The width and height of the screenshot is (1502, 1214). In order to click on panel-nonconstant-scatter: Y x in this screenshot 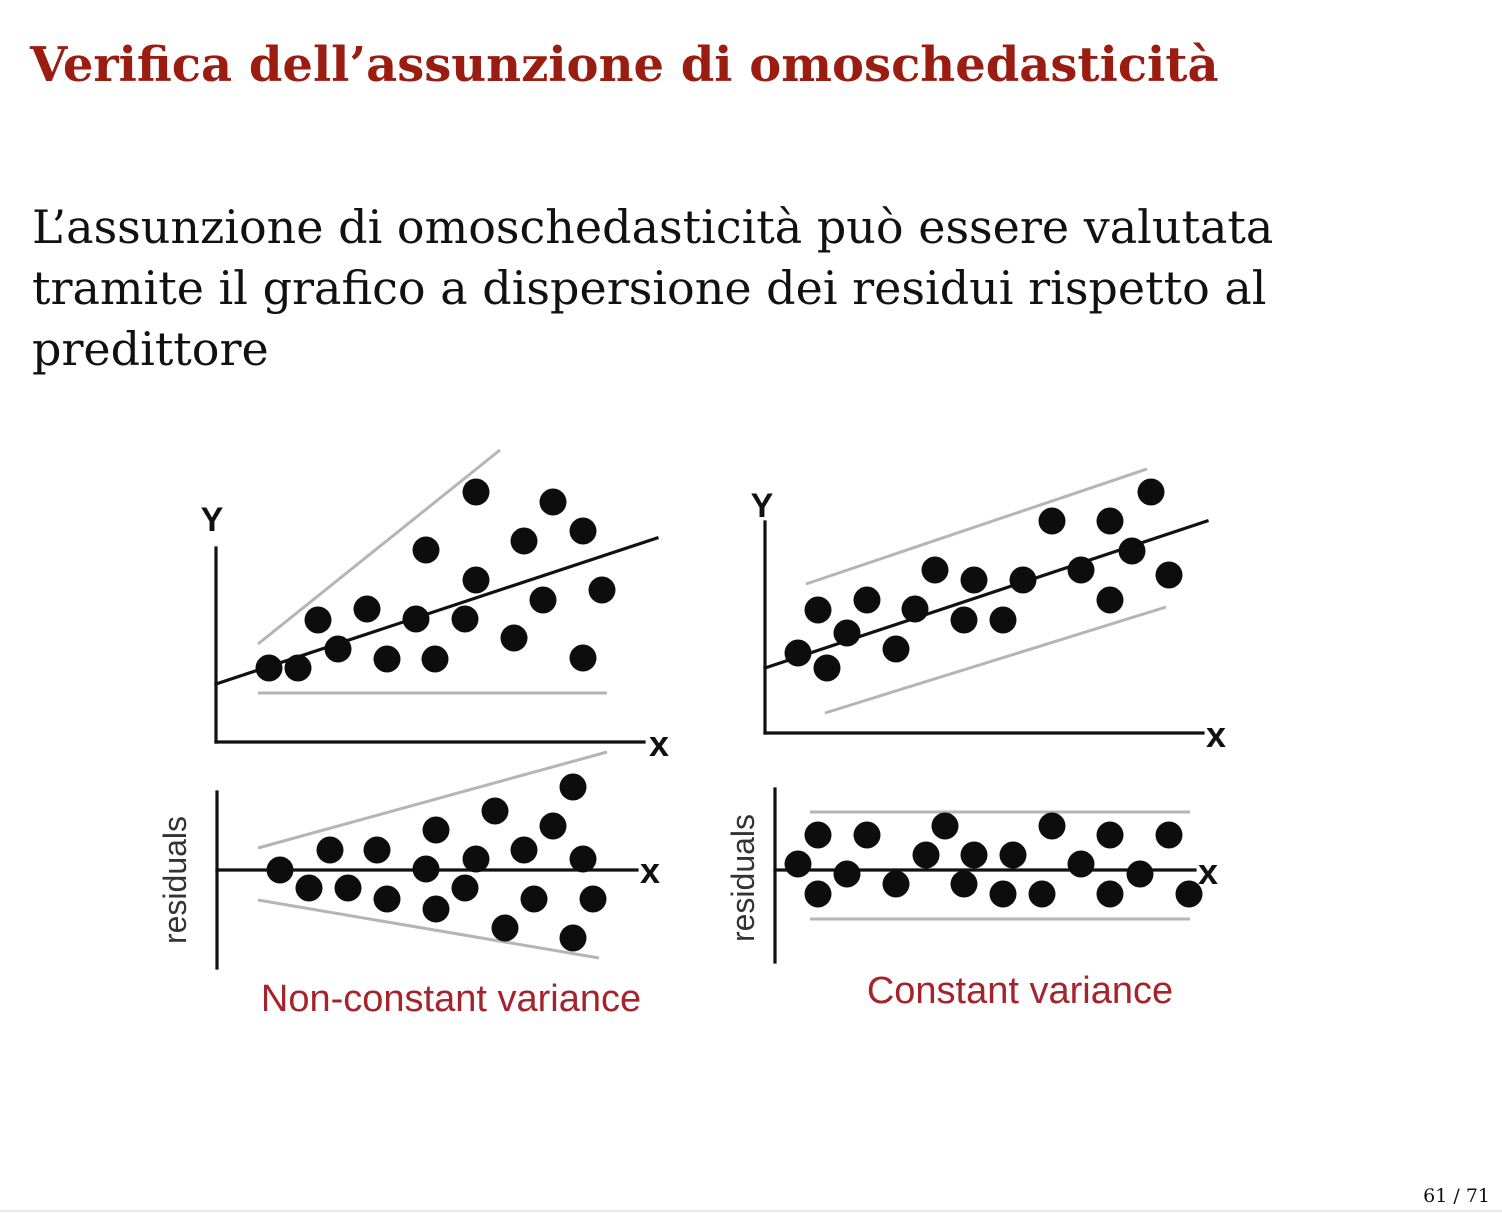, I will do `click(435, 606)`.